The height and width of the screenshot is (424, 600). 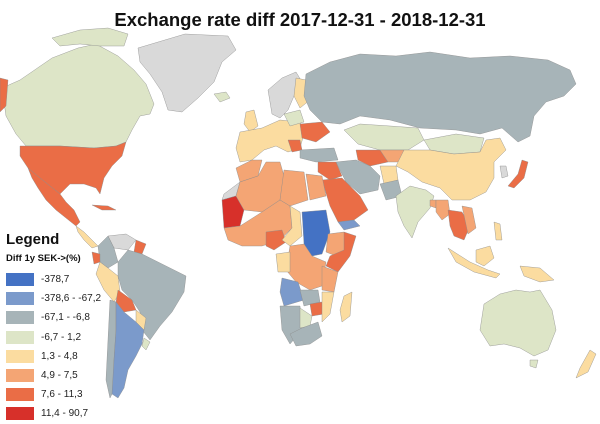 I want to click on region-mozambique, so click(x=328, y=307).